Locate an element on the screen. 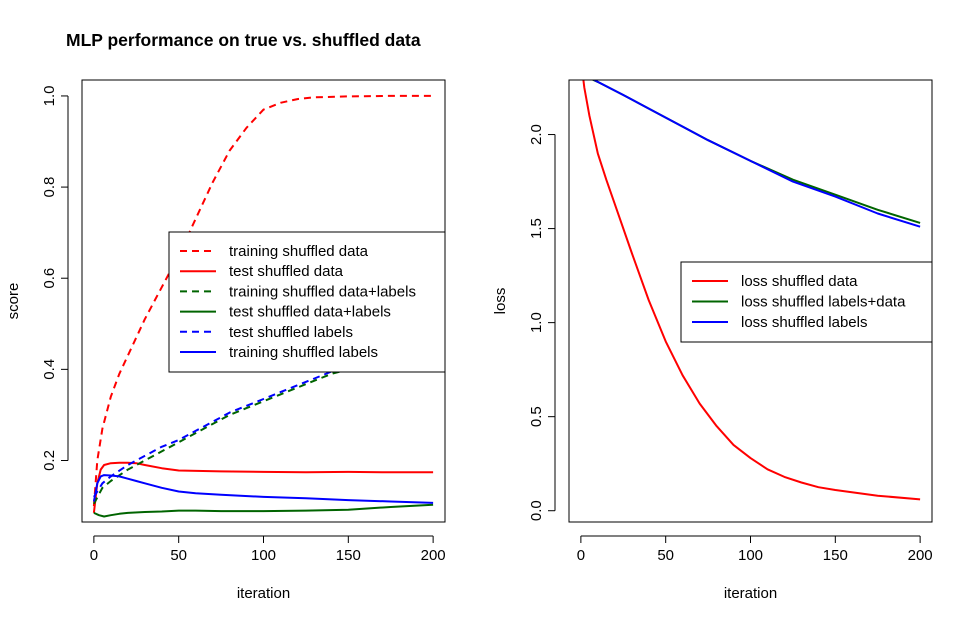 This screenshot has width=973, height=625. legend-label-1: training shuffled data is located at coordinates (299, 251).